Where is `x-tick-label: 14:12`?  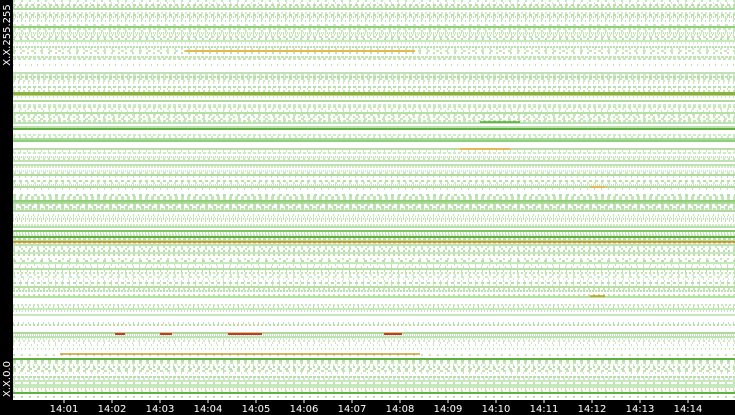
x-tick-label: 14:12 is located at coordinates (592, 409).